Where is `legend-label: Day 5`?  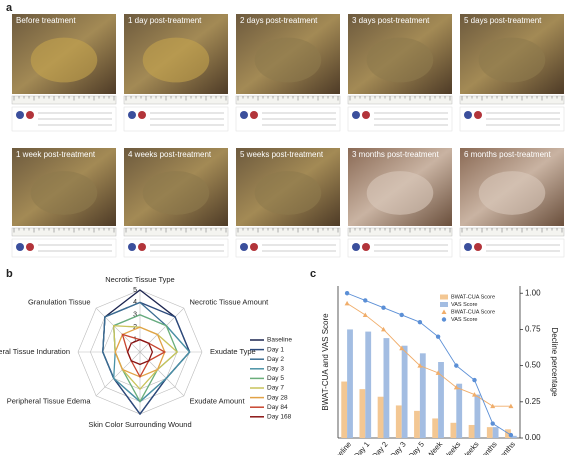 legend-label: Day 5 is located at coordinates (275, 378).